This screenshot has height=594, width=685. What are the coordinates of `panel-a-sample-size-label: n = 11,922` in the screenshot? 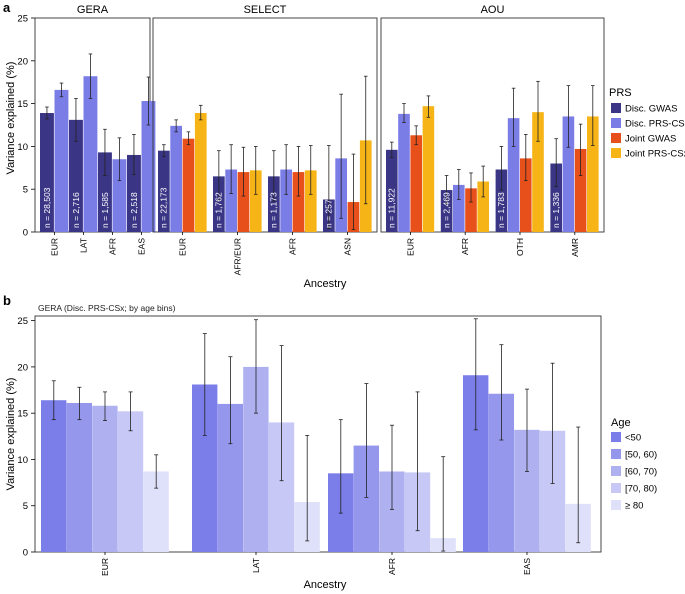 It's located at (392, 208).